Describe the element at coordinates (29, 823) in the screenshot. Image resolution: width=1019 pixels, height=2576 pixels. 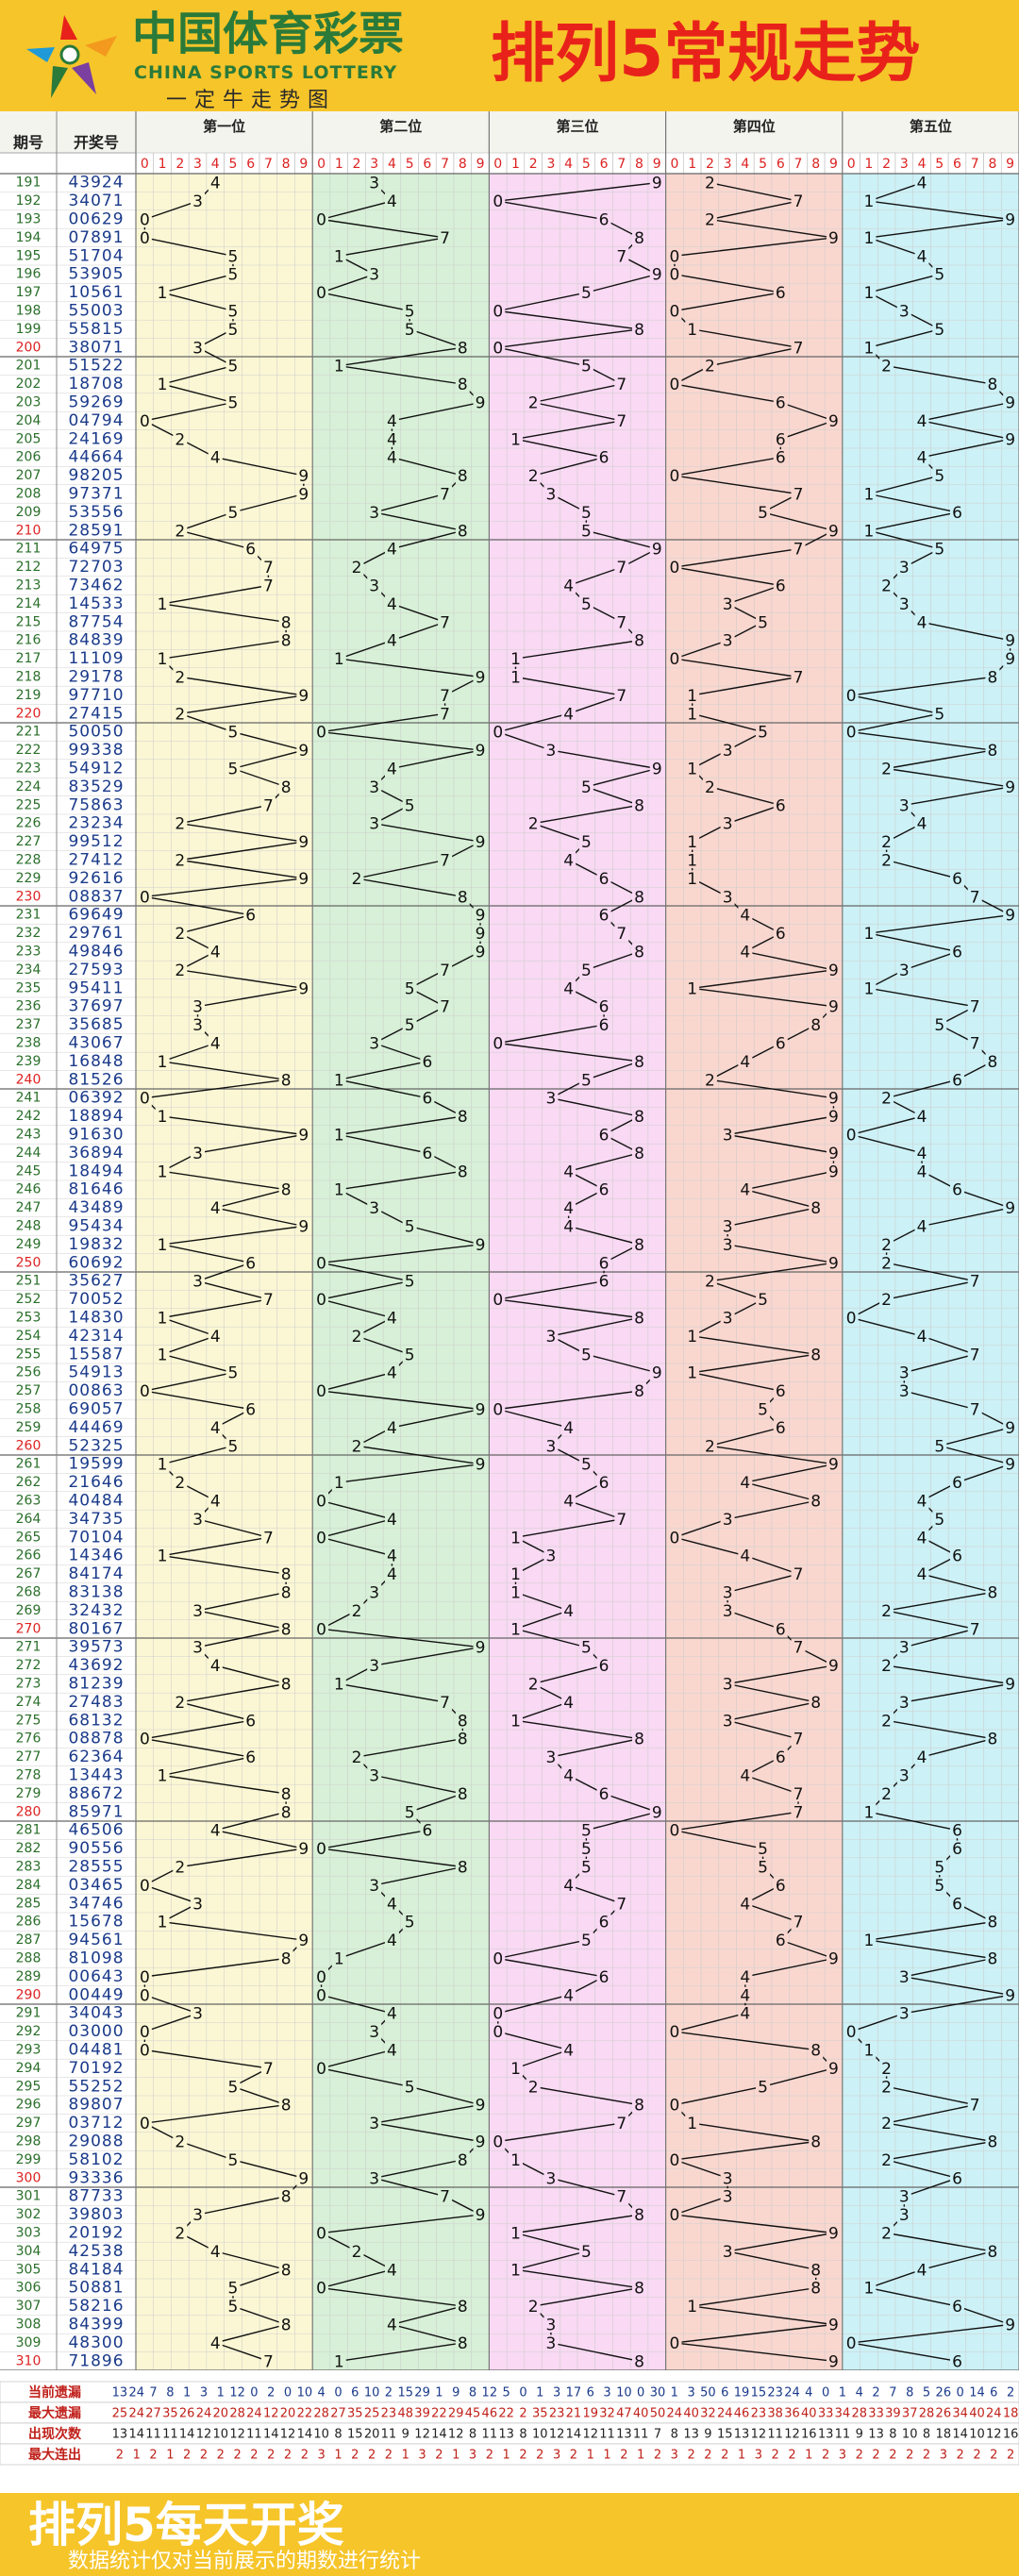
I see `issue-number: 226` at that location.